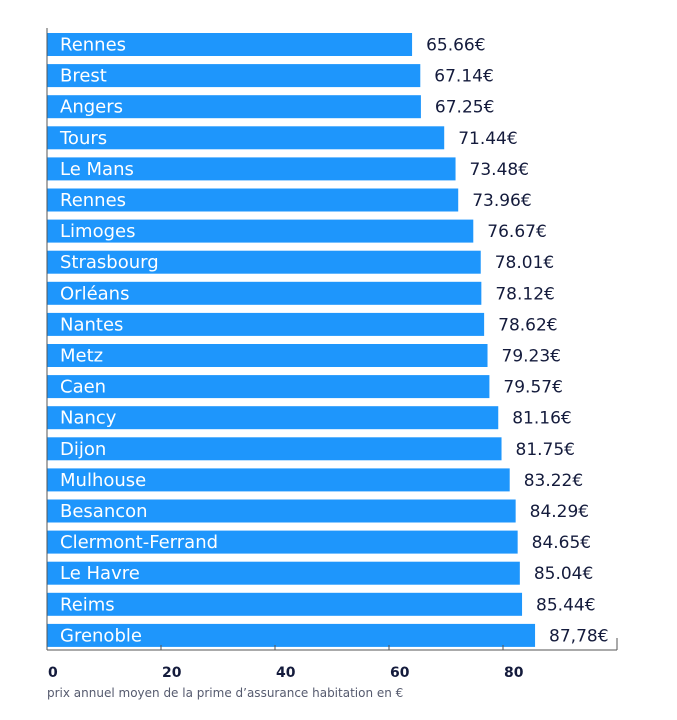 This screenshot has height=720, width=677. Describe the element at coordinates (83, 387) in the screenshot. I see `category-label: Caen` at that location.